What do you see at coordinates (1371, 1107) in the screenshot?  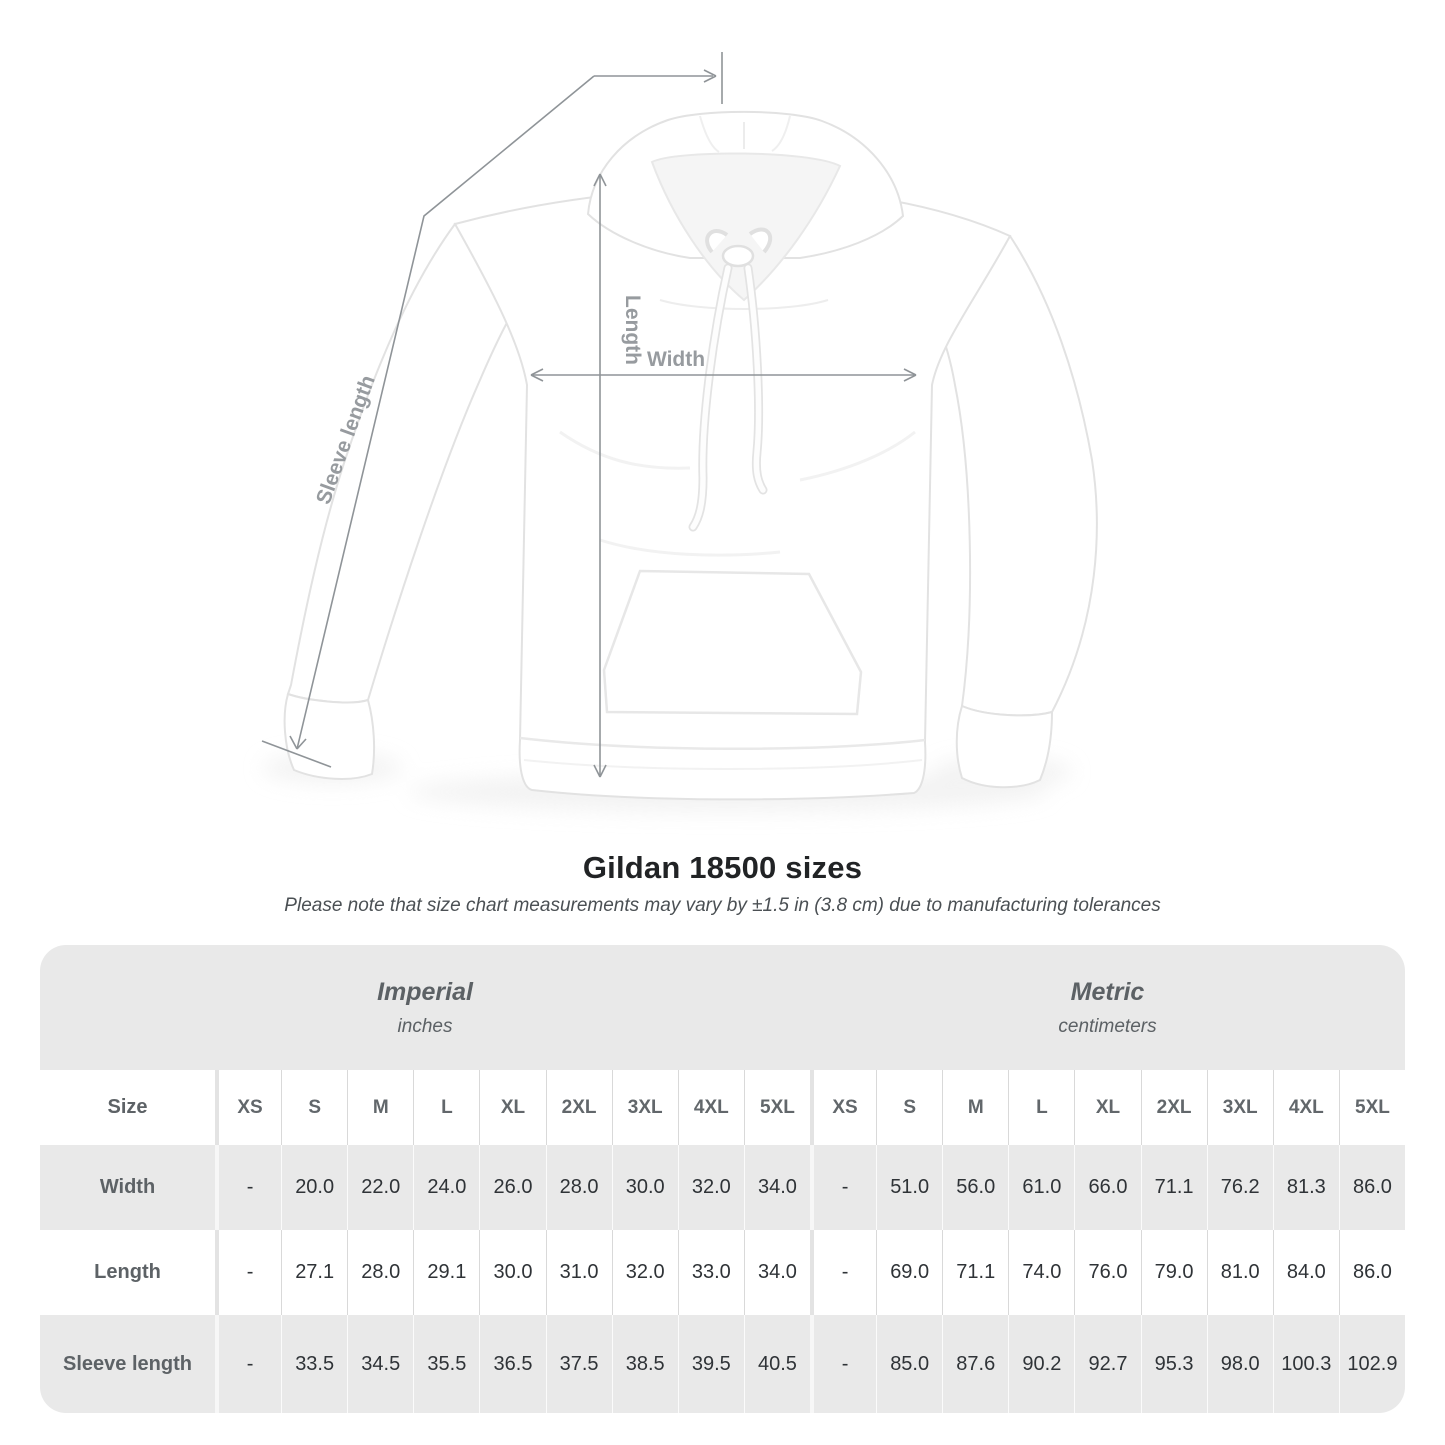 I see `metric-size-header: 5XL` at bounding box center [1371, 1107].